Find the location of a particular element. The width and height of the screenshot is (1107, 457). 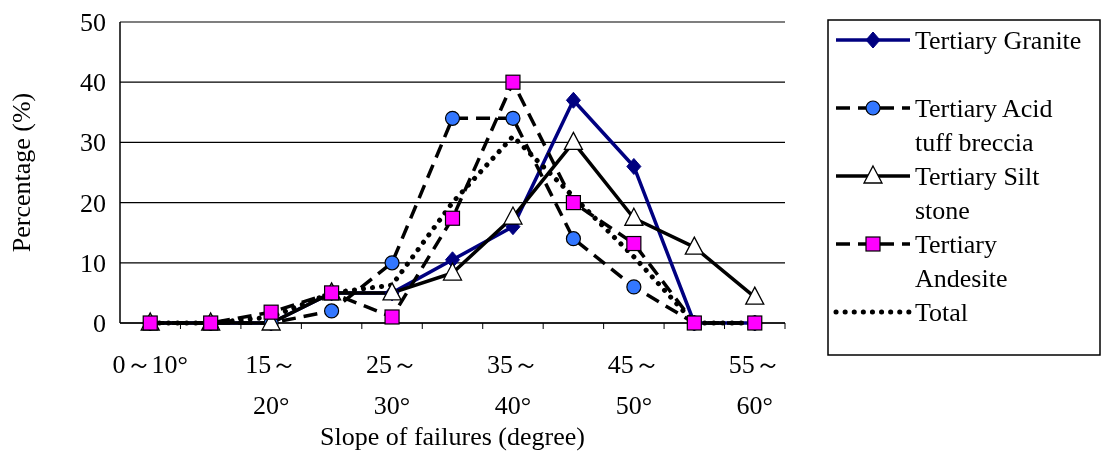

x-tick-label: 35～ 40° is located at coordinates (512, 385).